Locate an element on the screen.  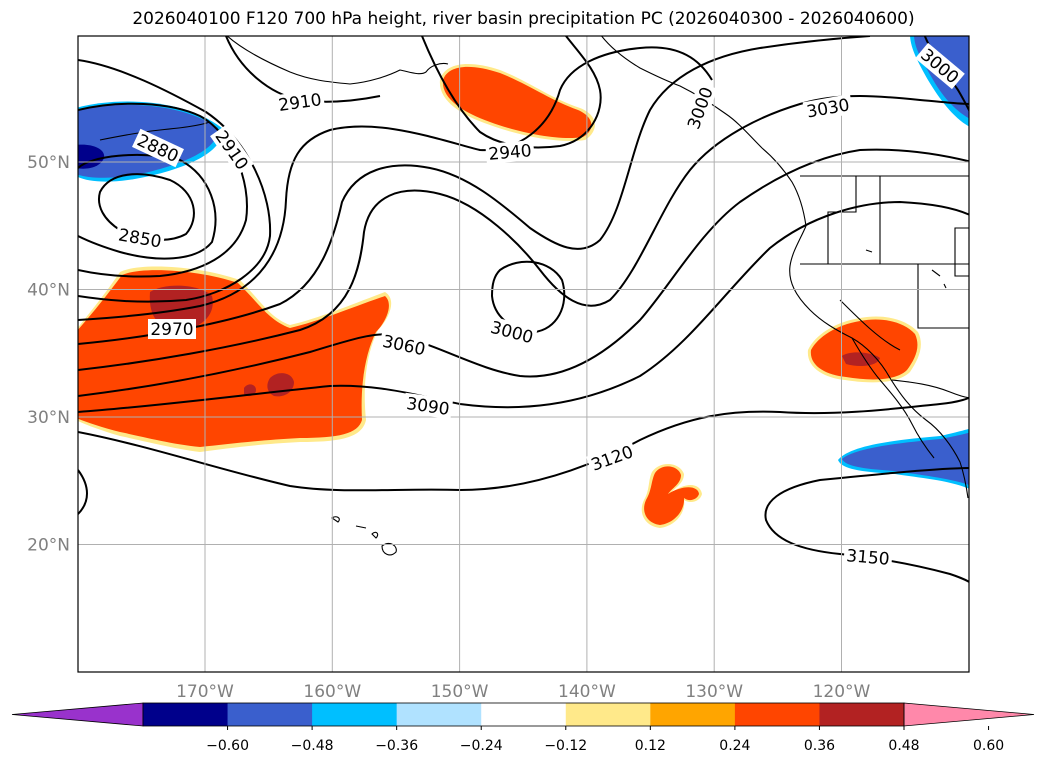
positive-anomaly-california is located at coordinates (864, 349).